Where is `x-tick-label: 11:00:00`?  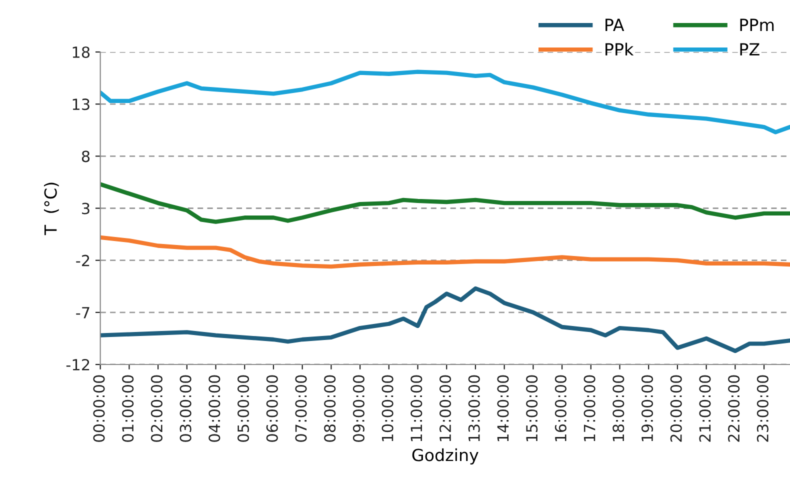 x-tick-label: 11:00:00 is located at coordinates (416, 408).